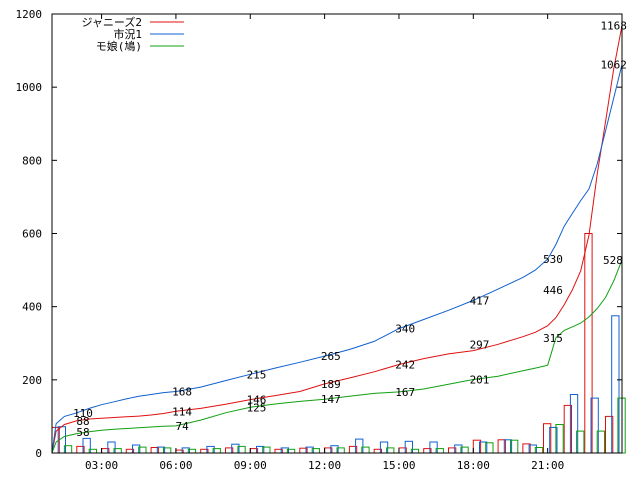 The width and height of the screenshot is (640, 480). What do you see at coordinates (553, 259) in the screenshot?
I see `data-label: 530` at bounding box center [553, 259].